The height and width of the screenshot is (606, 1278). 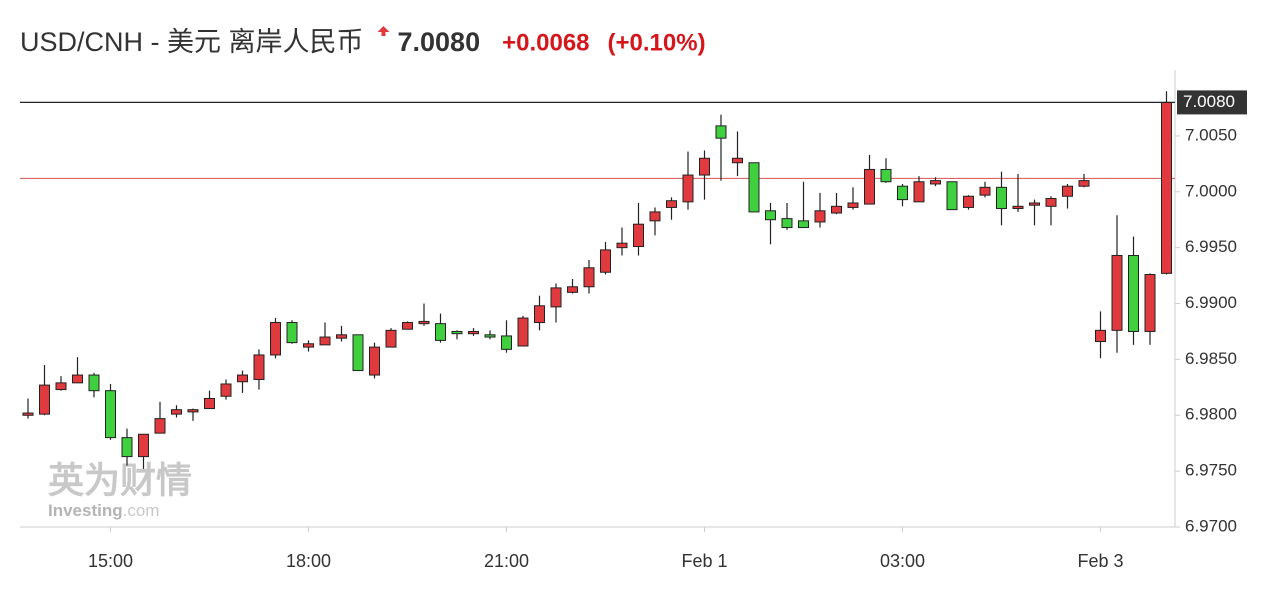 I want to click on y-tick-label: 6.9800, so click(x=1211, y=414).